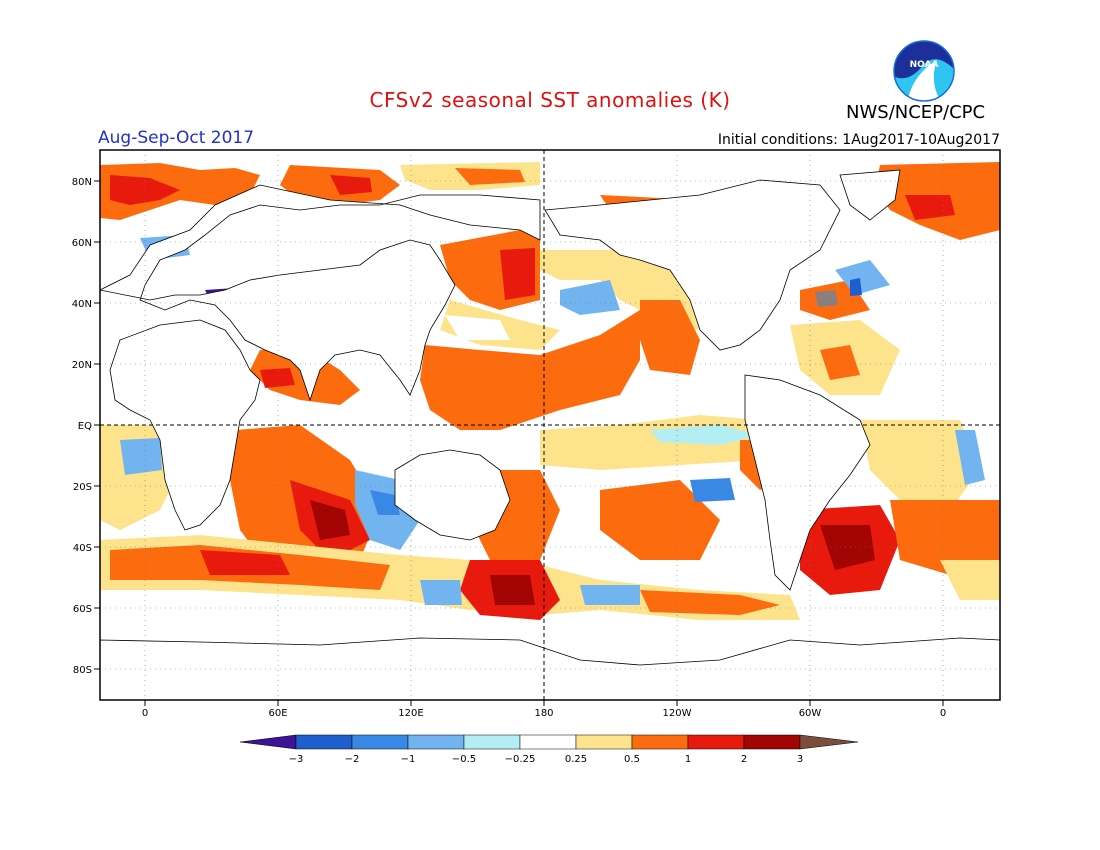 This screenshot has height=850, width=1100. Describe the element at coordinates (550, 100) in the screenshot. I see `chart-title: CFSv2 seasonal SST anomalies (K)` at that location.